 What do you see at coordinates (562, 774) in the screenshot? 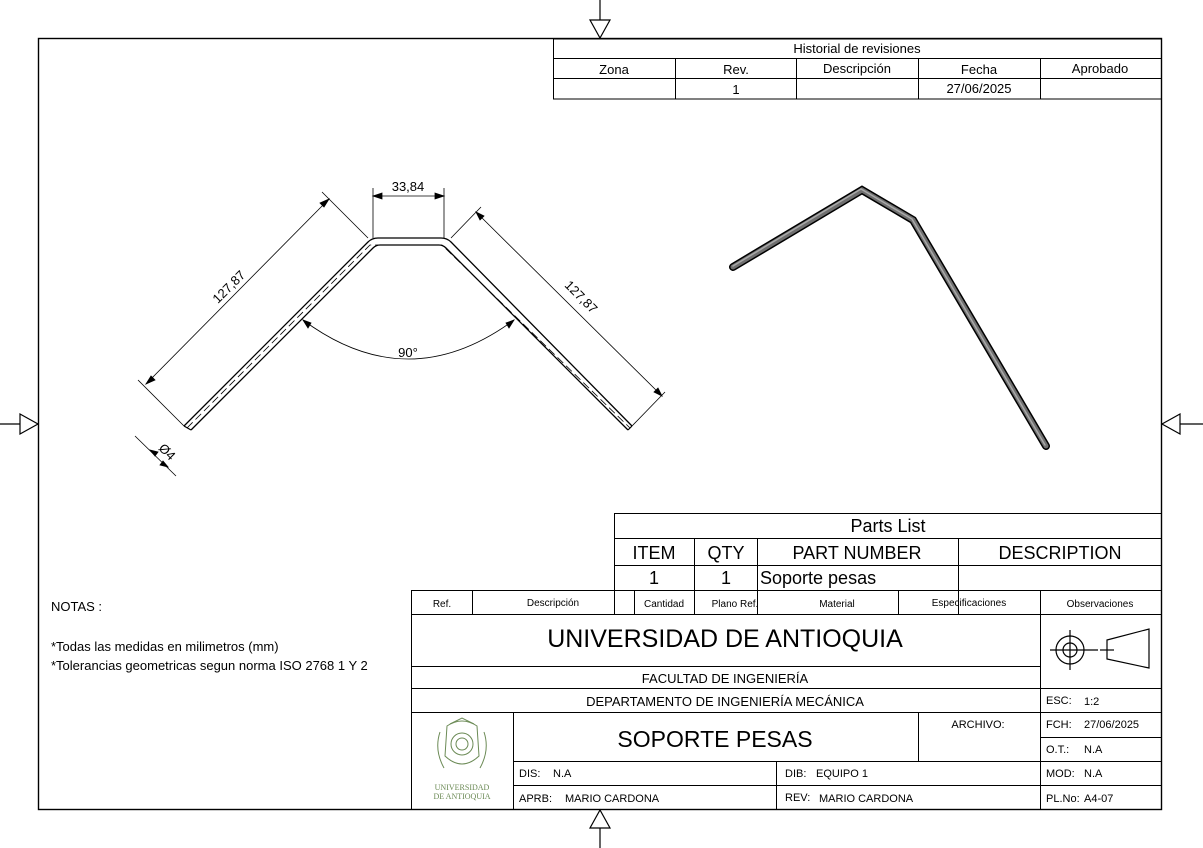
I see `dis-value: N.A` at bounding box center [562, 774].